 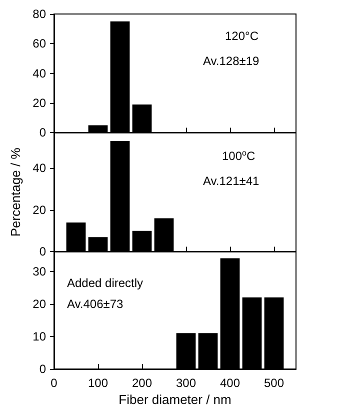 What do you see at coordinates (230, 383) in the screenshot?
I see `x-tick-label: 400` at bounding box center [230, 383].